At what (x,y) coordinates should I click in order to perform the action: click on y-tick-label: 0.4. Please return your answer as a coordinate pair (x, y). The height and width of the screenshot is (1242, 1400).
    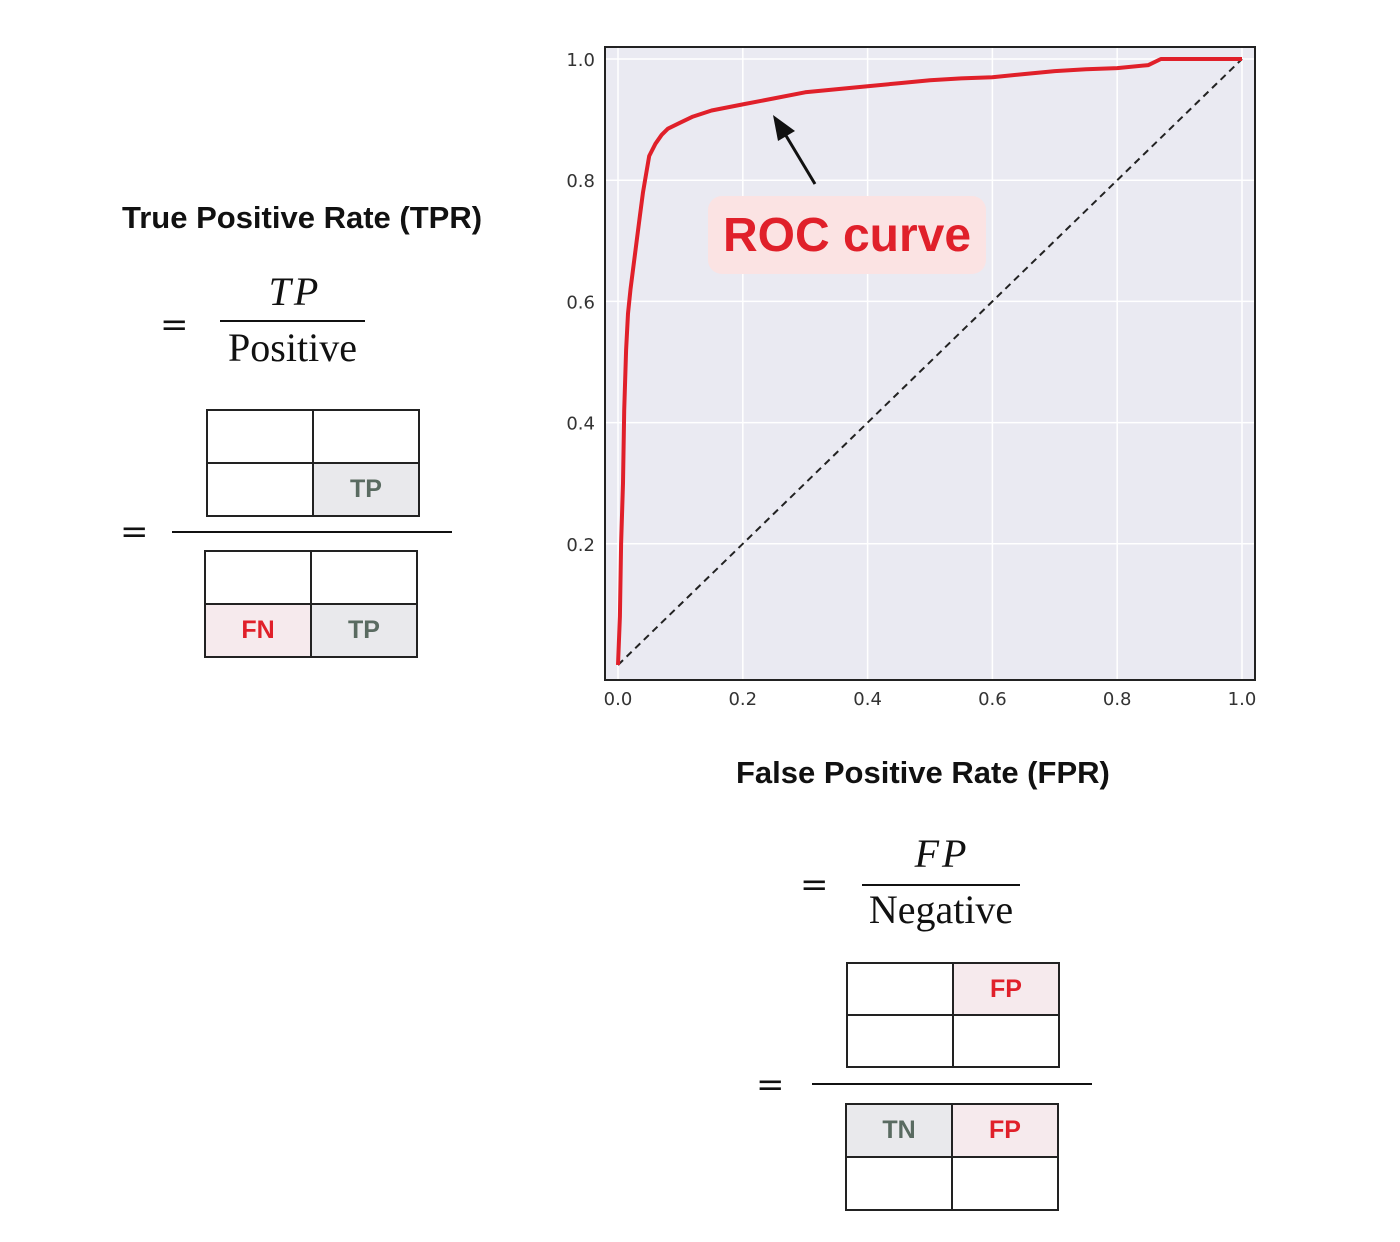
    Looking at the image, I should click on (580, 424).